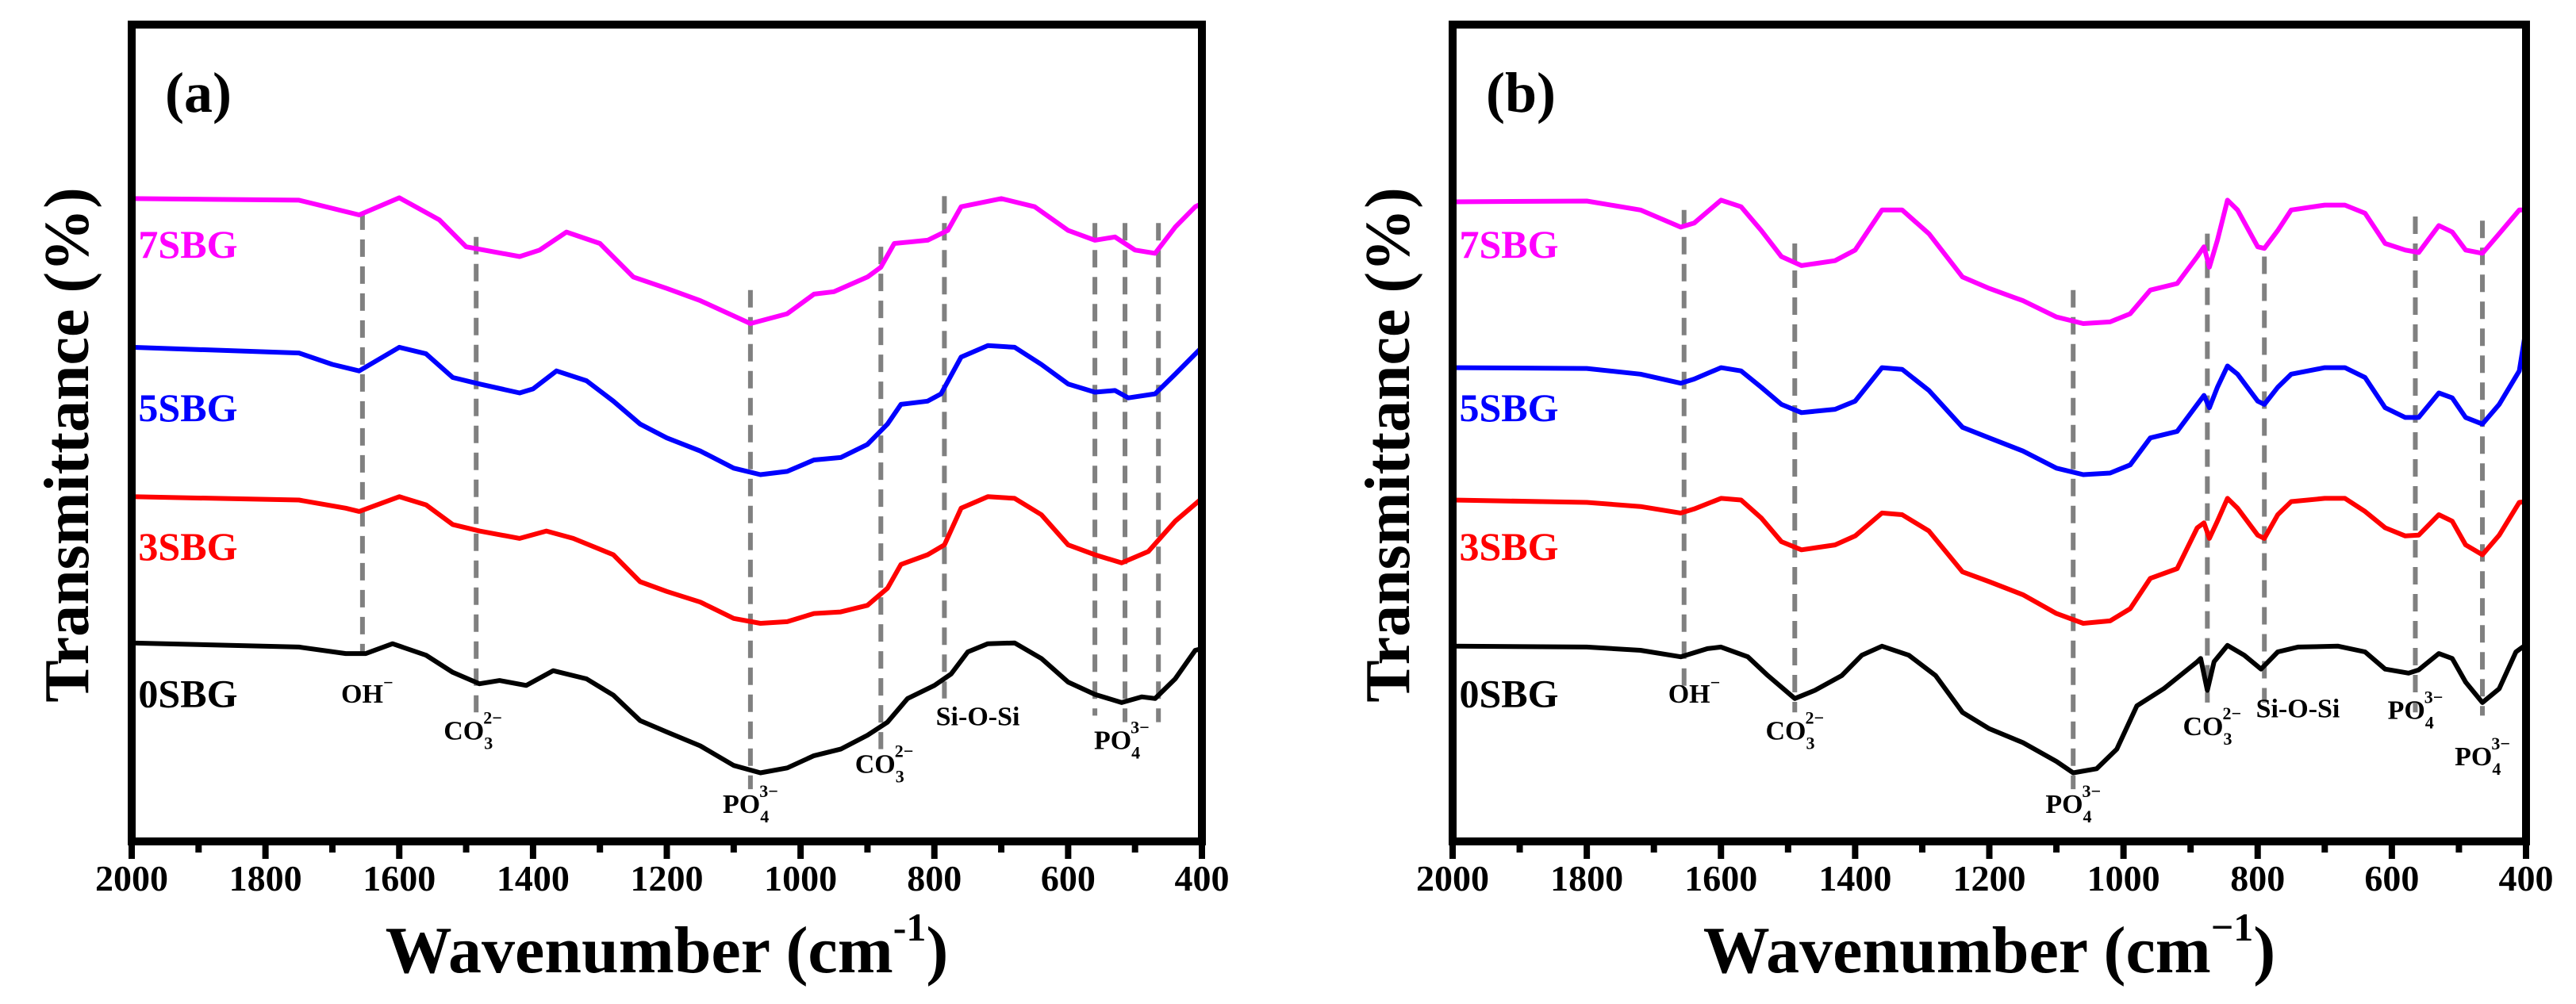 The height and width of the screenshot is (1004, 2576). I want to click on panel-label: (b), so click(1521, 93).